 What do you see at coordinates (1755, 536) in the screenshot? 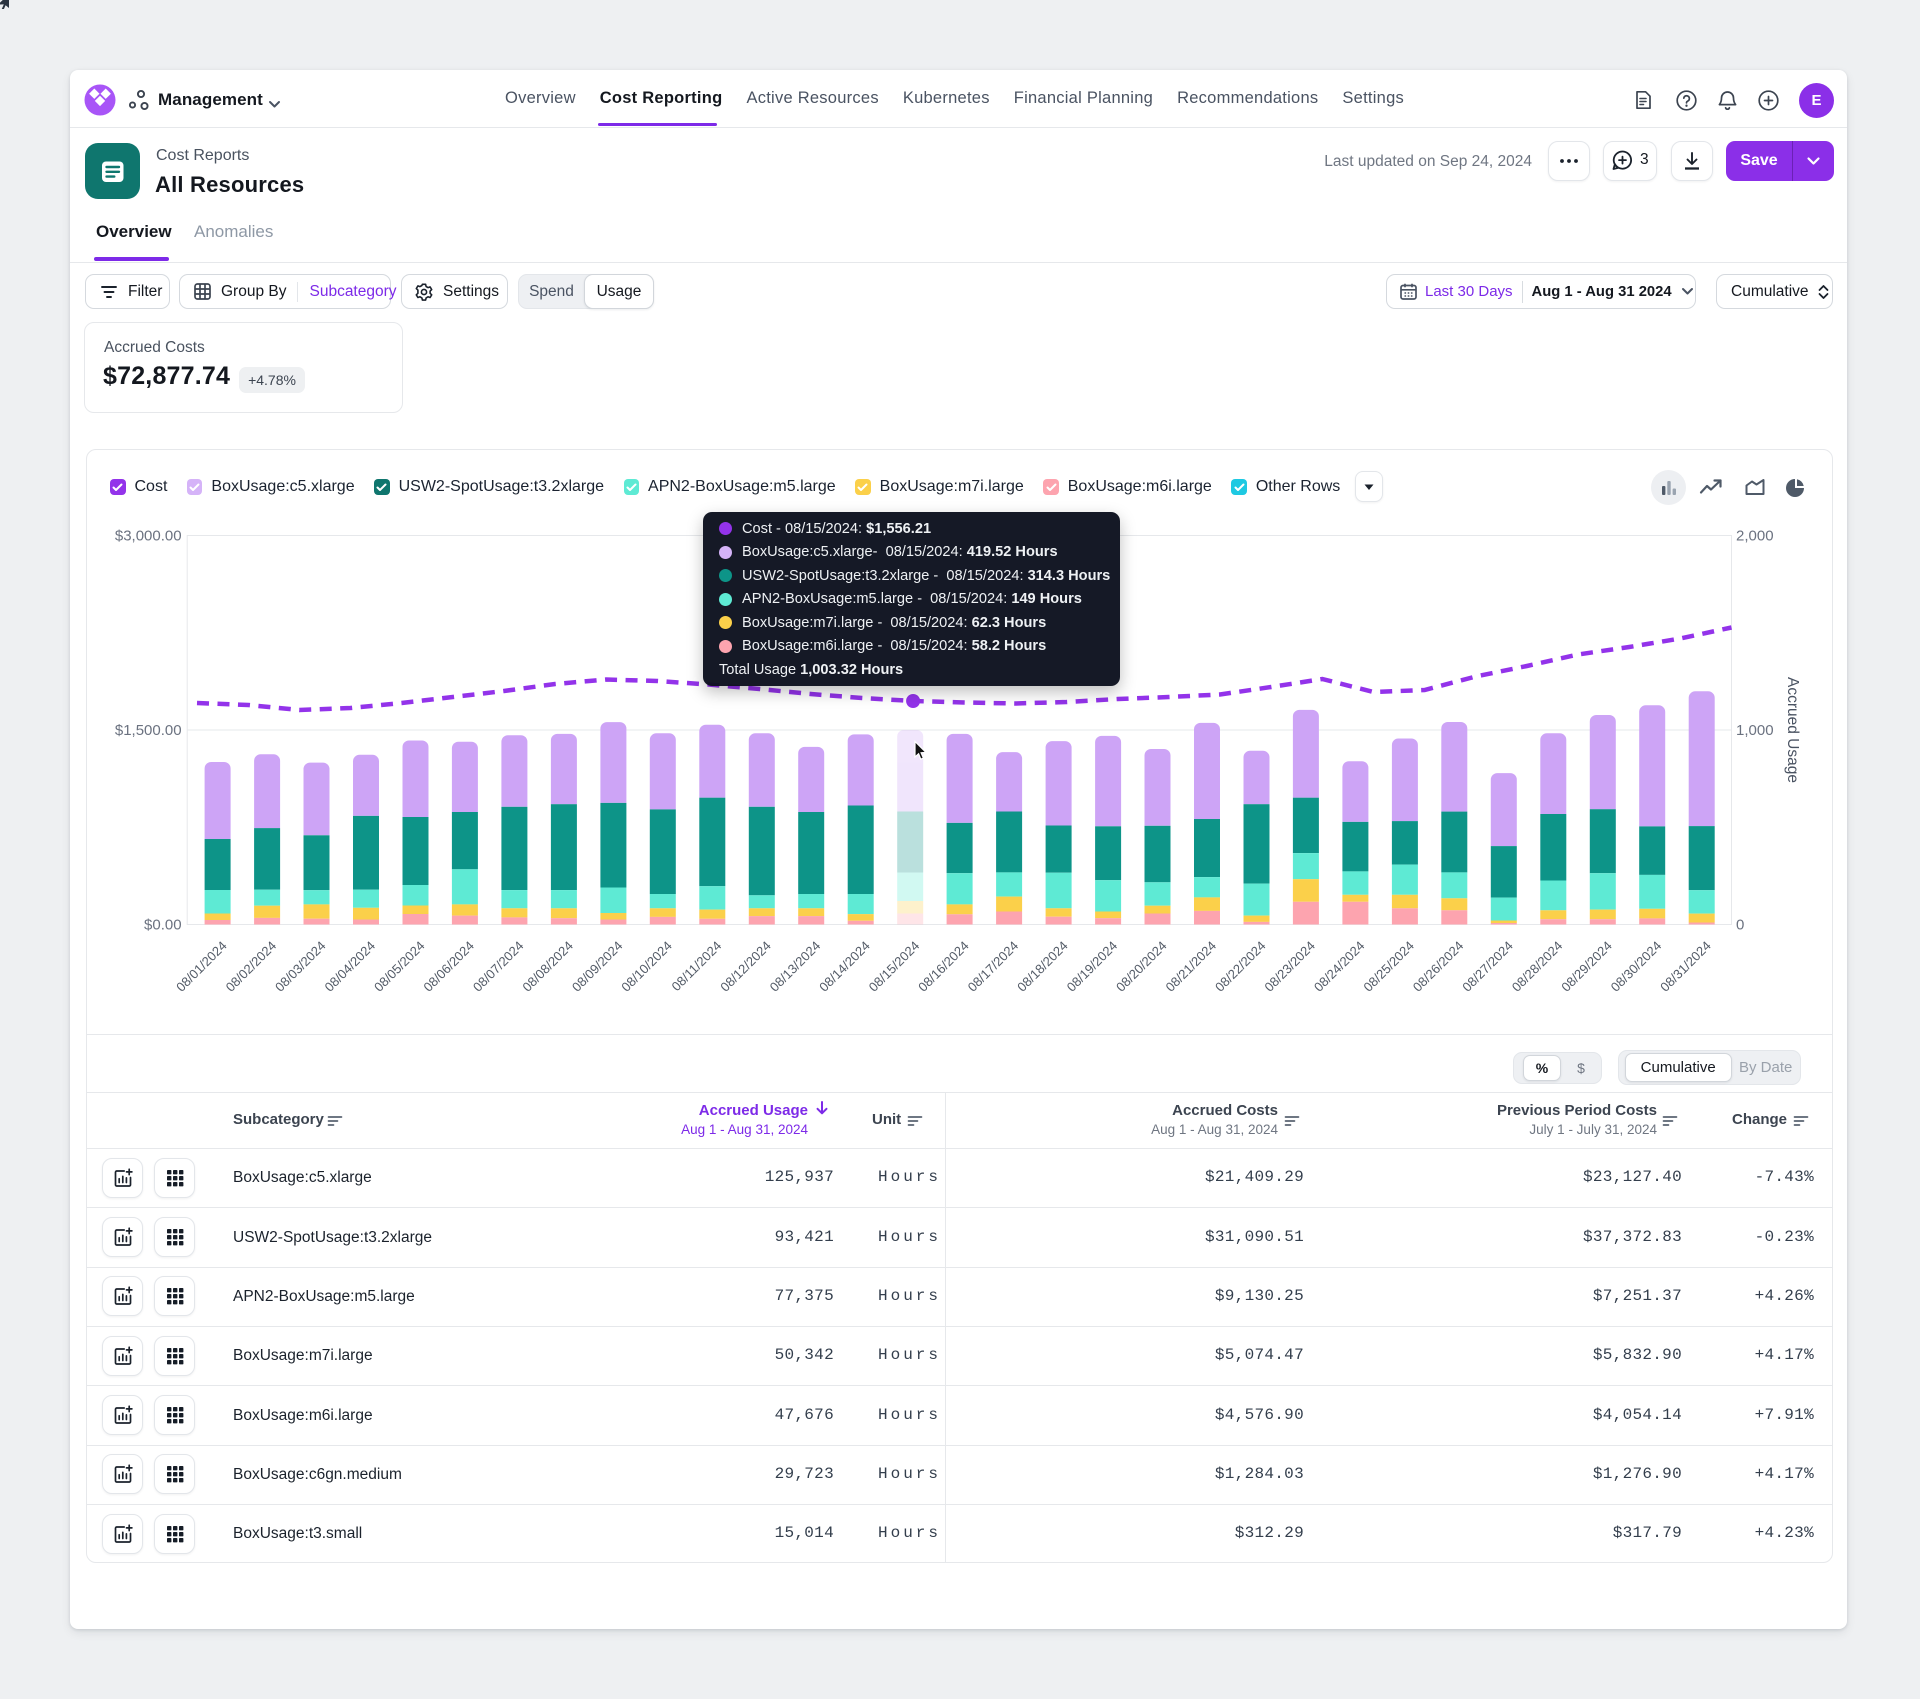
I see `svg-text: 2,000` at bounding box center [1755, 536].